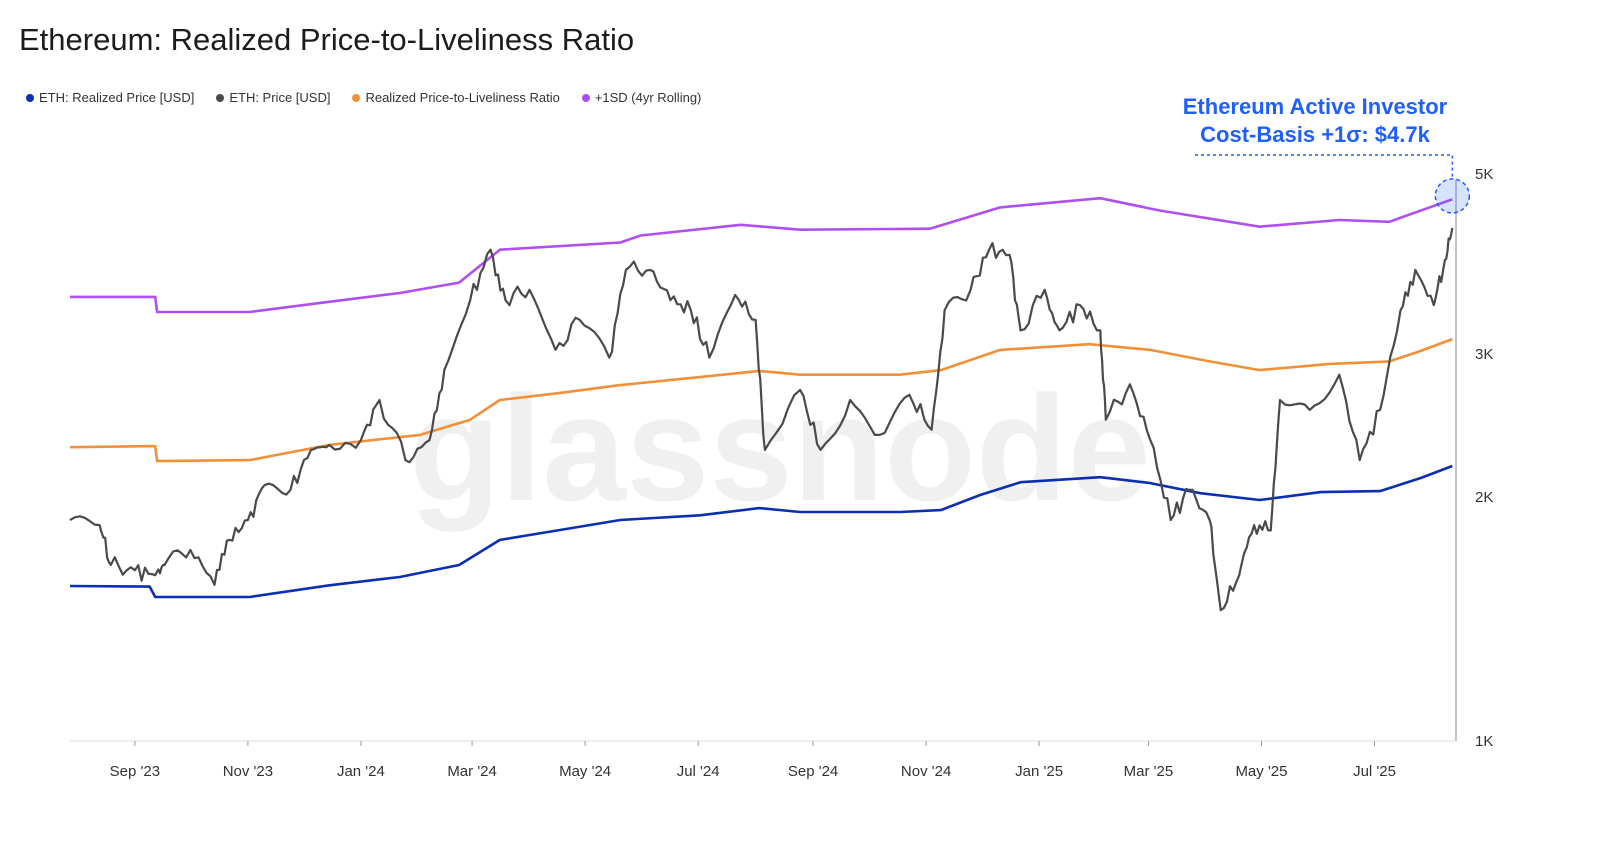 Image resolution: width=1600 pixels, height=845 pixels. I want to click on legend-label: ETH: Realized Price [USD], so click(117, 97).